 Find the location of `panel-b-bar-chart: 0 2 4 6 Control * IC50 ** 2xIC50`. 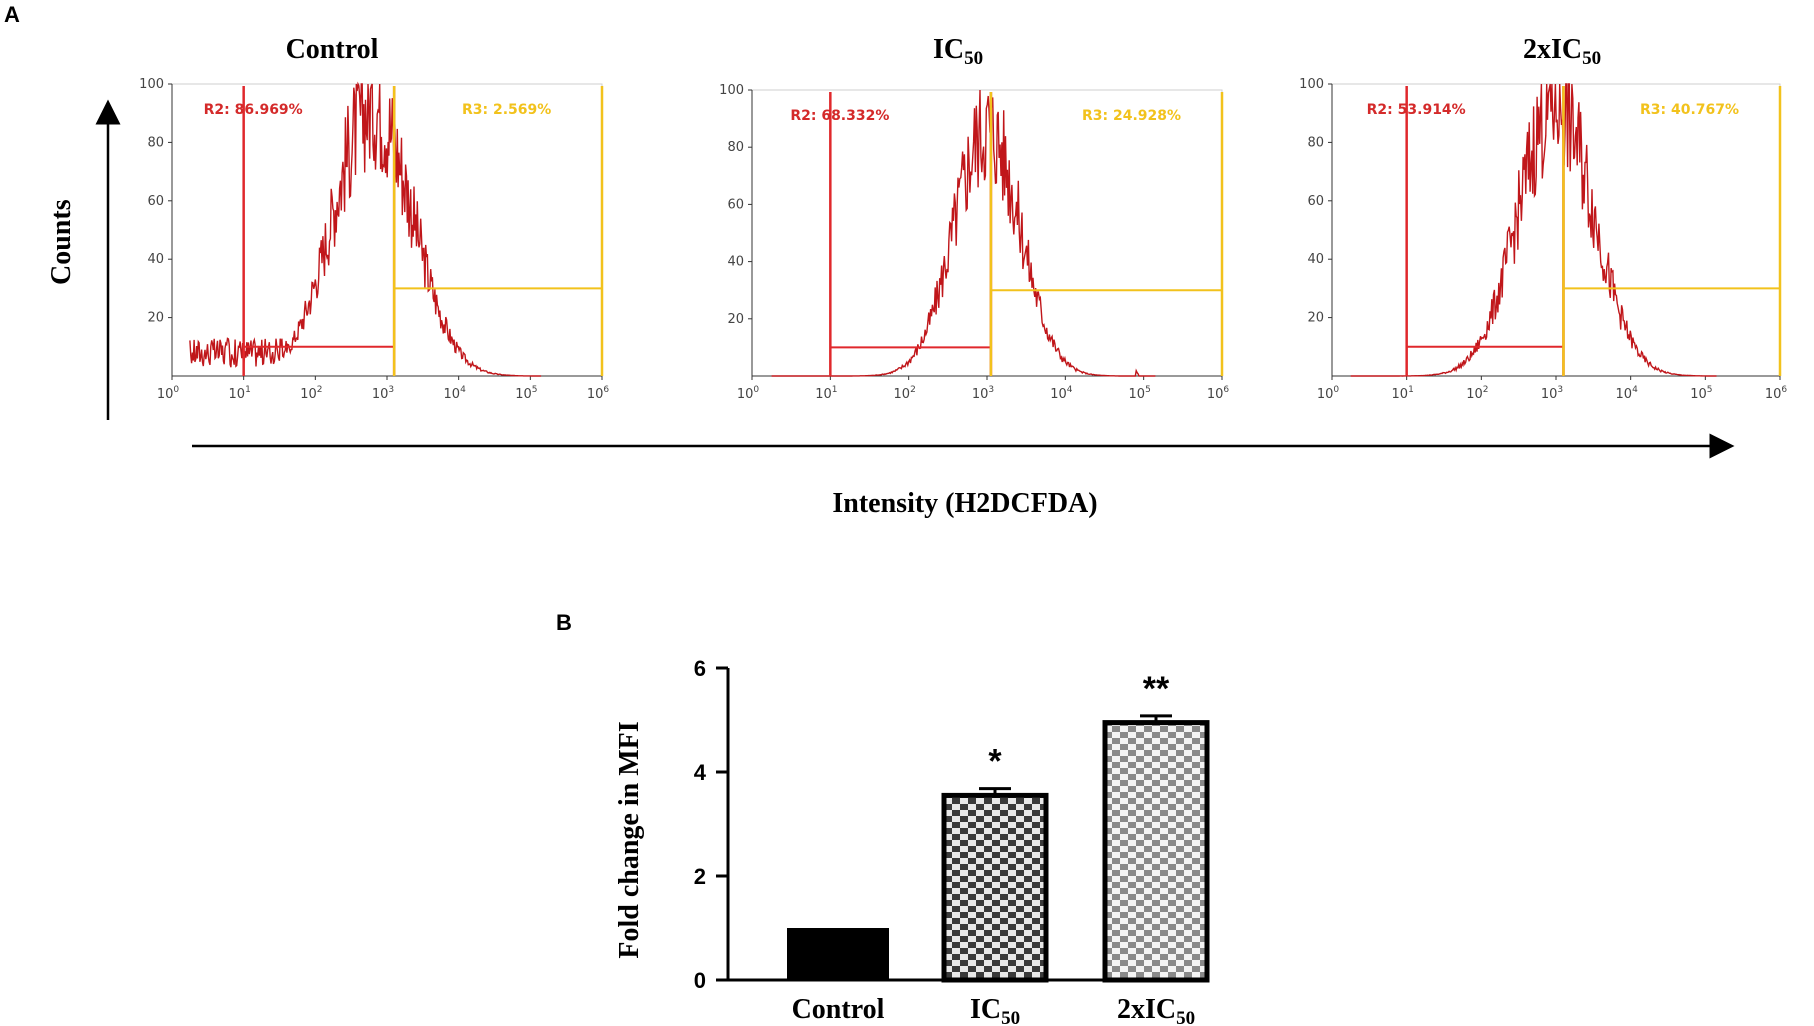

panel-b-bar-chart: 0 2 4 6 Control * IC50 ** 2xIC50 is located at coordinates (952, 841).